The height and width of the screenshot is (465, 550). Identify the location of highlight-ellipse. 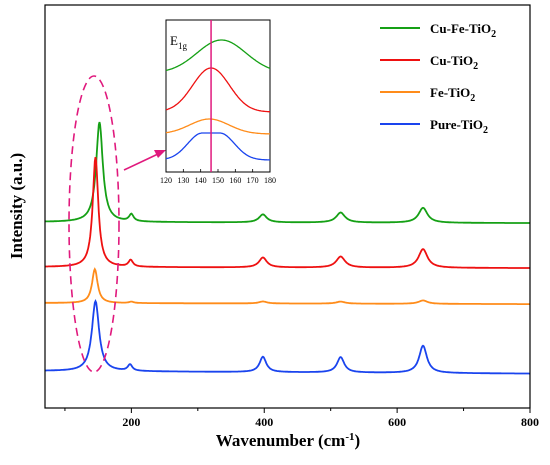
(94, 224).